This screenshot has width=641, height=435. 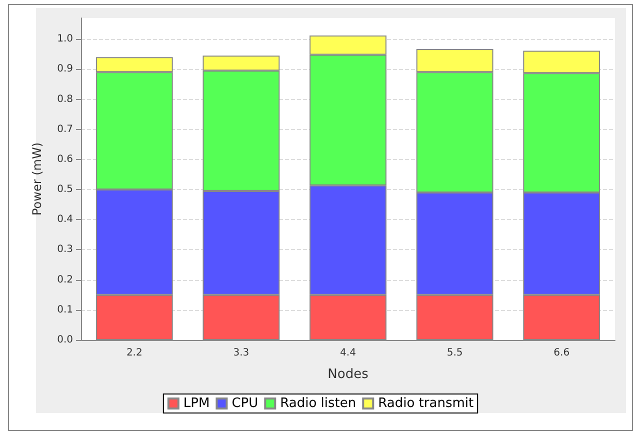 What do you see at coordinates (65, 250) in the screenshot?
I see `y-tick-label: 0.3` at bounding box center [65, 250].